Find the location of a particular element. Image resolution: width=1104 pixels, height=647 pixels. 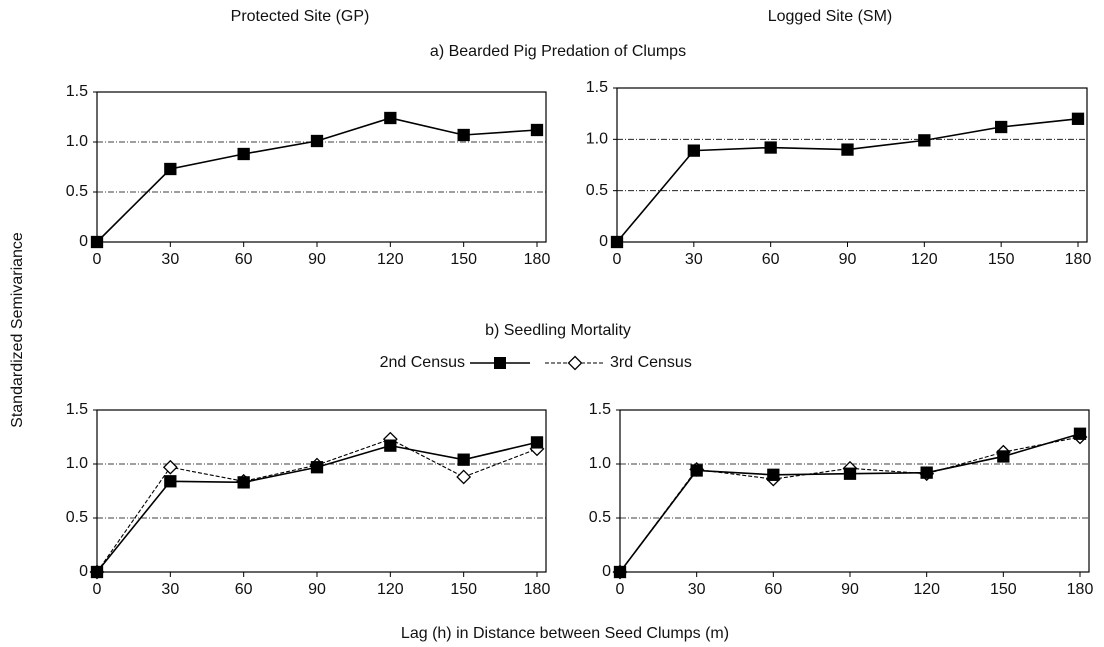

column-title: Logged Site (SM) is located at coordinates (830, 16).